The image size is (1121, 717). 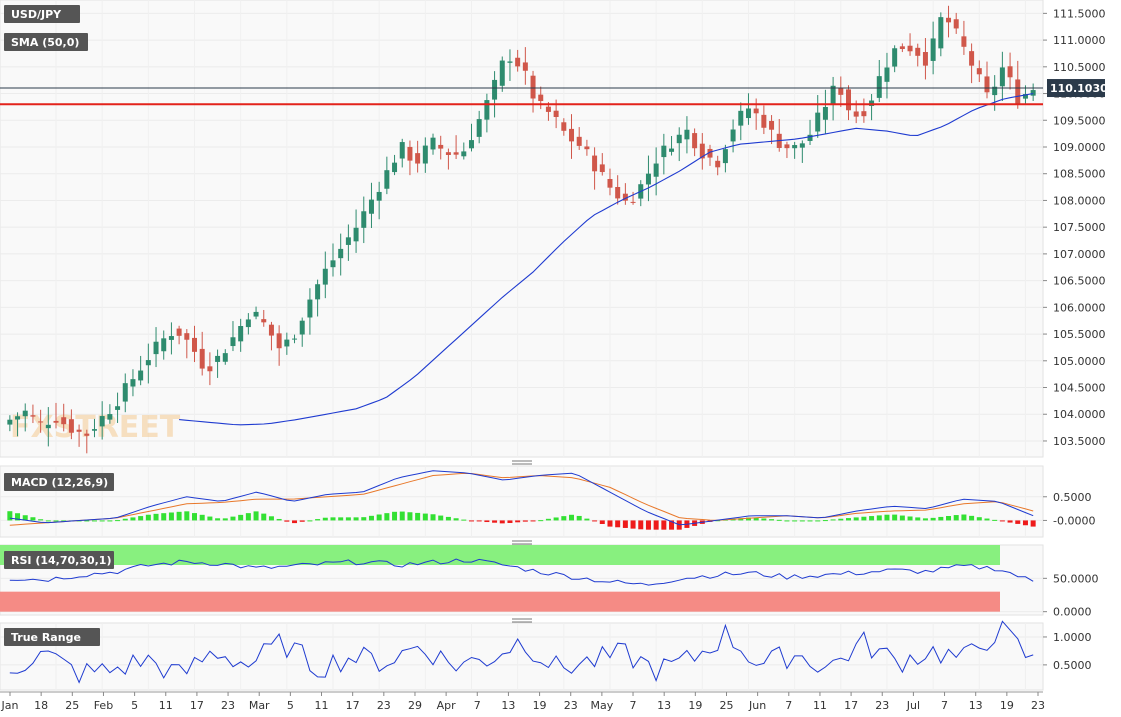 I want to click on price-y-tick-label: 105.5000, so click(x=1079, y=334).